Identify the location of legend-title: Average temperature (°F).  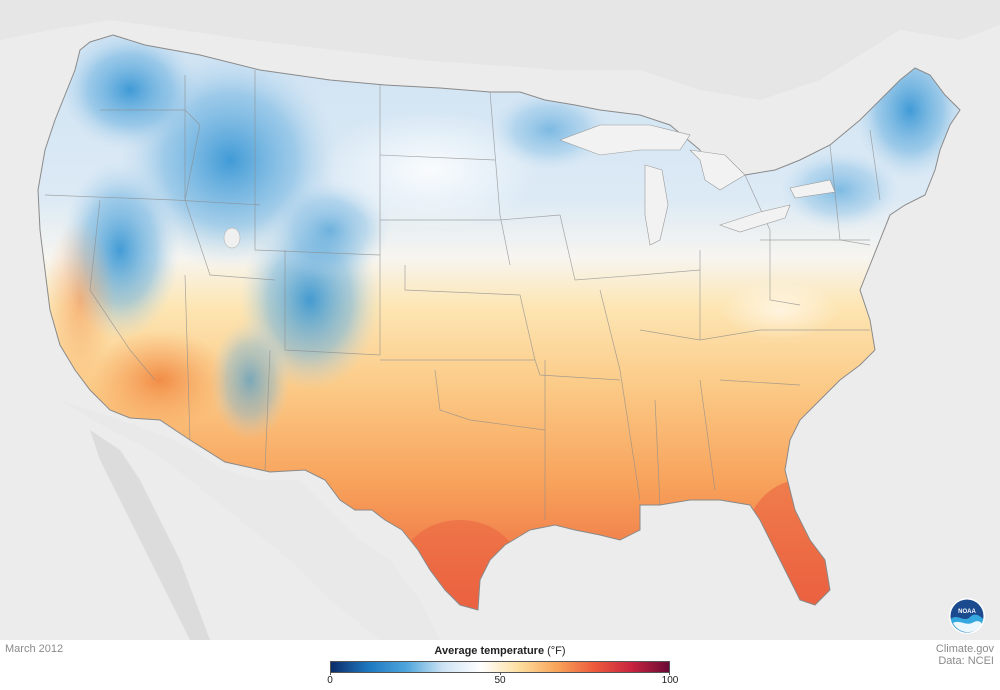
(500, 651).